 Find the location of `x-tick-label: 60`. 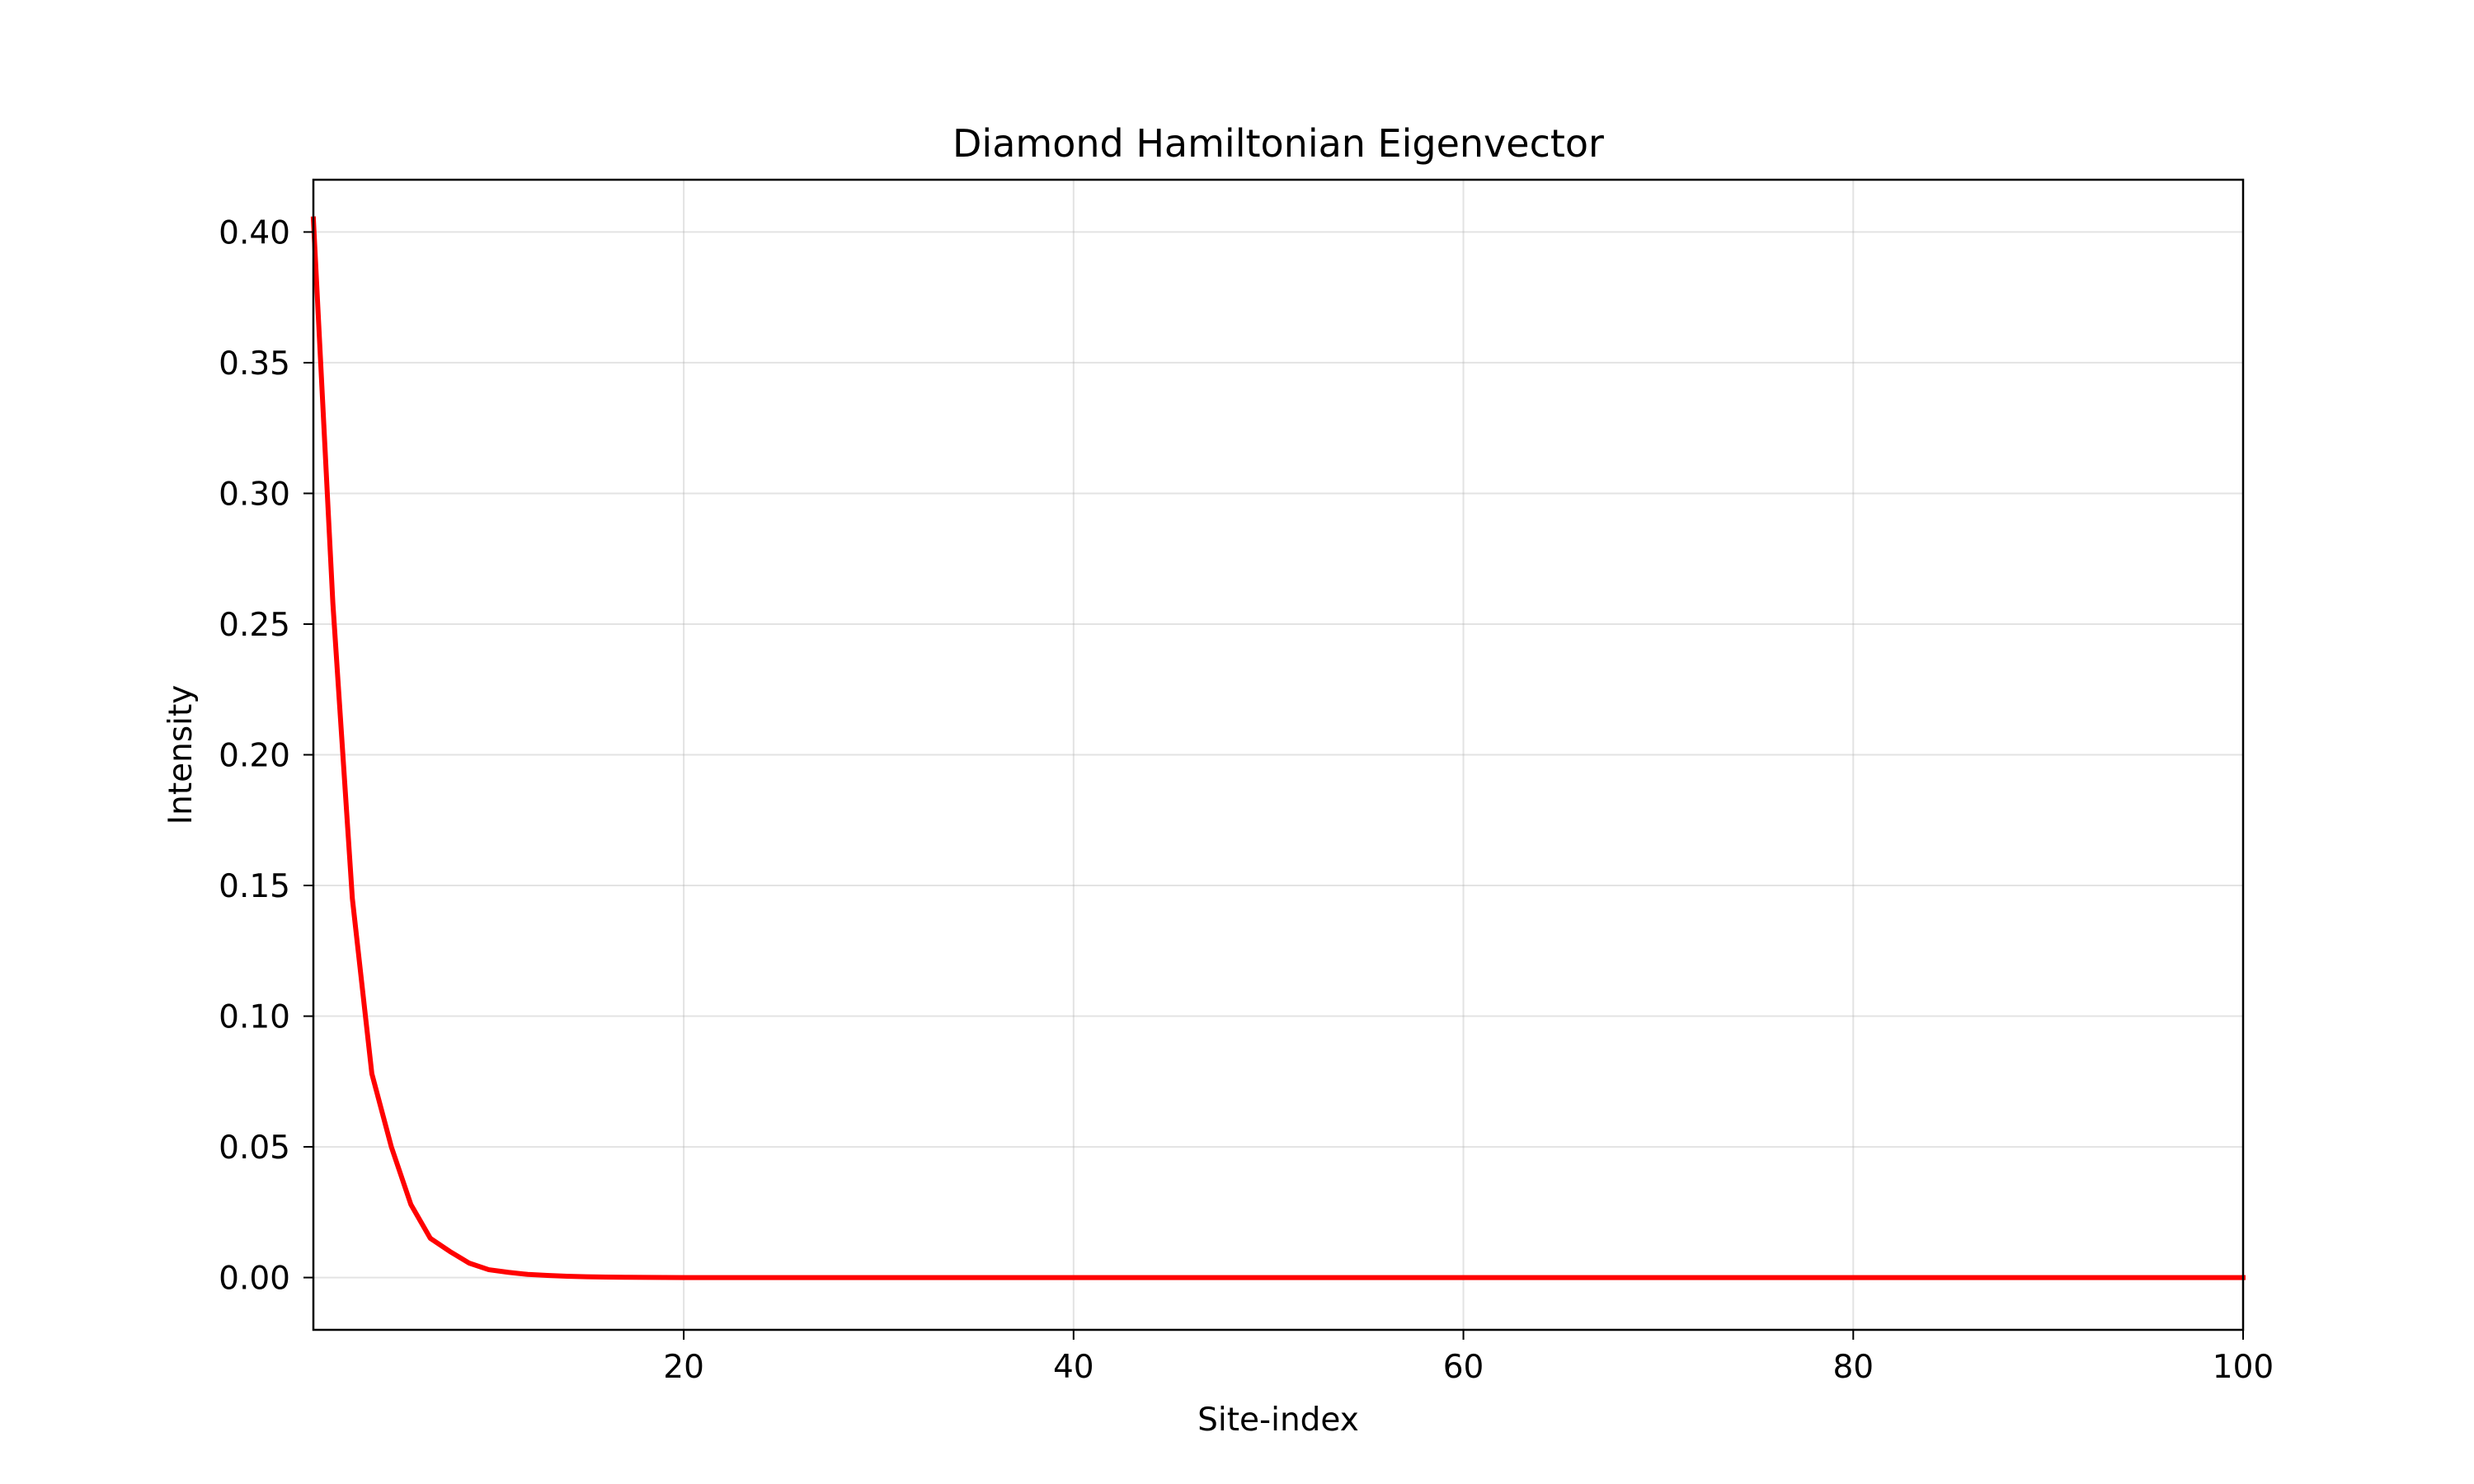

x-tick-label: 60 is located at coordinates (1463, 1367).